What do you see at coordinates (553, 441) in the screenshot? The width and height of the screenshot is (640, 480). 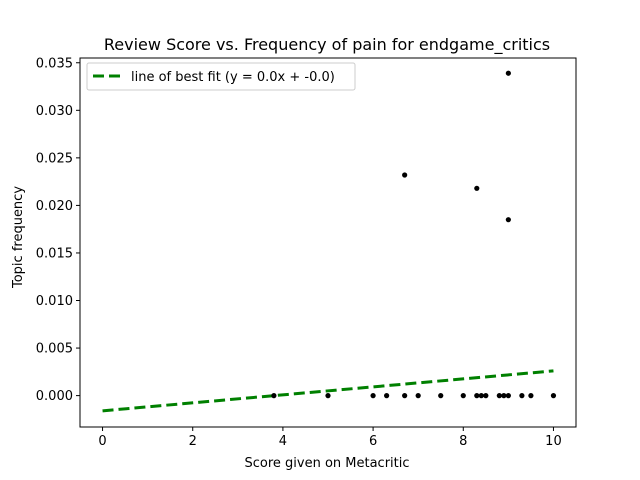 I see `x-tick-label: 10` at bounding box center [553, 441].